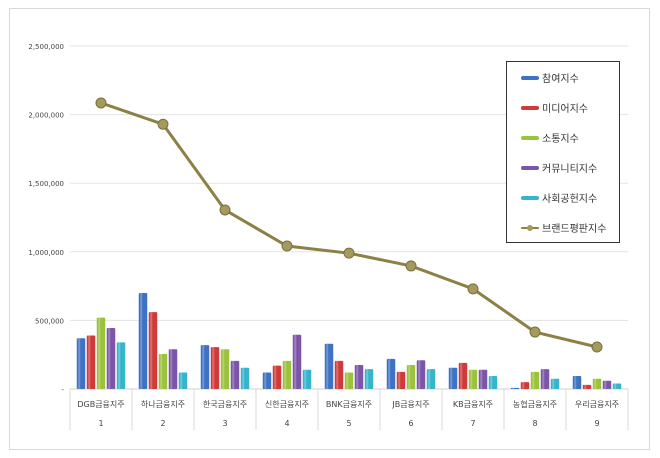  I want to click on legend-item: 미디어지수, so click(554, 107).